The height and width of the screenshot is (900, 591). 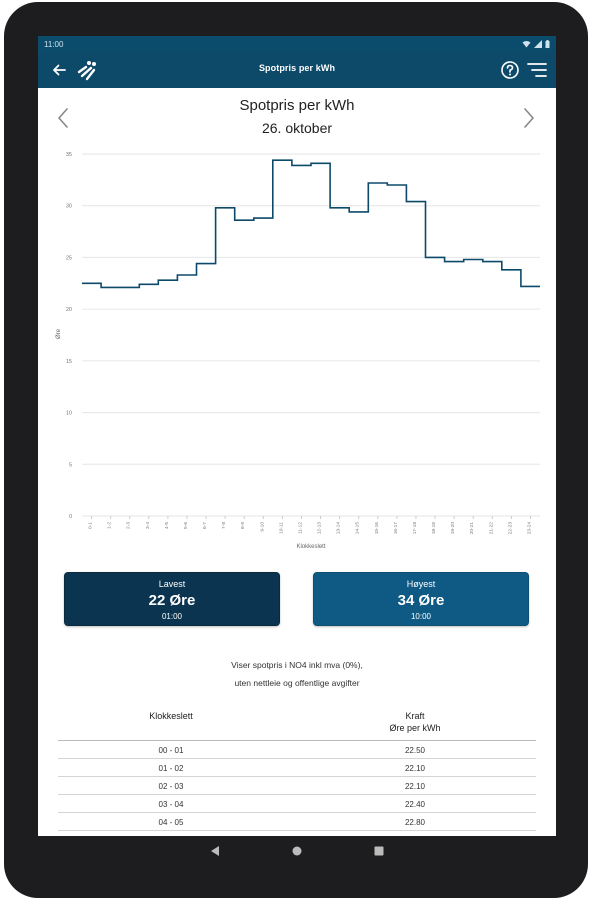 I want to click on x-tick-label: 9-10, so click(x=262, y=527).